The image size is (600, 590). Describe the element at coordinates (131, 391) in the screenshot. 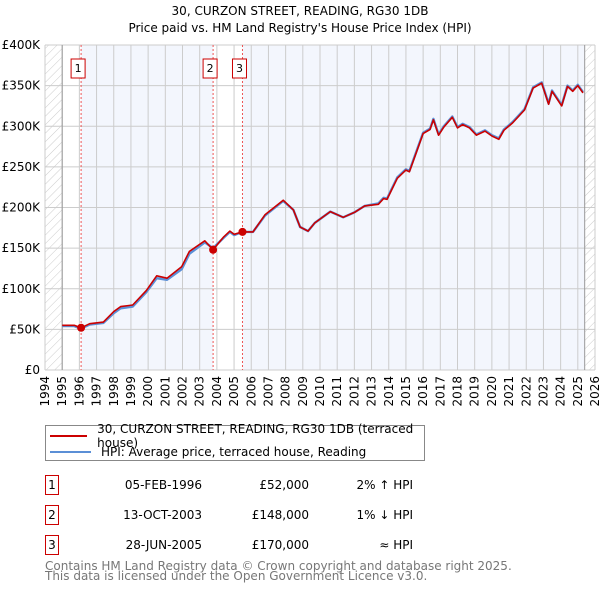

I see `x-tick-label: 1999` at that location.